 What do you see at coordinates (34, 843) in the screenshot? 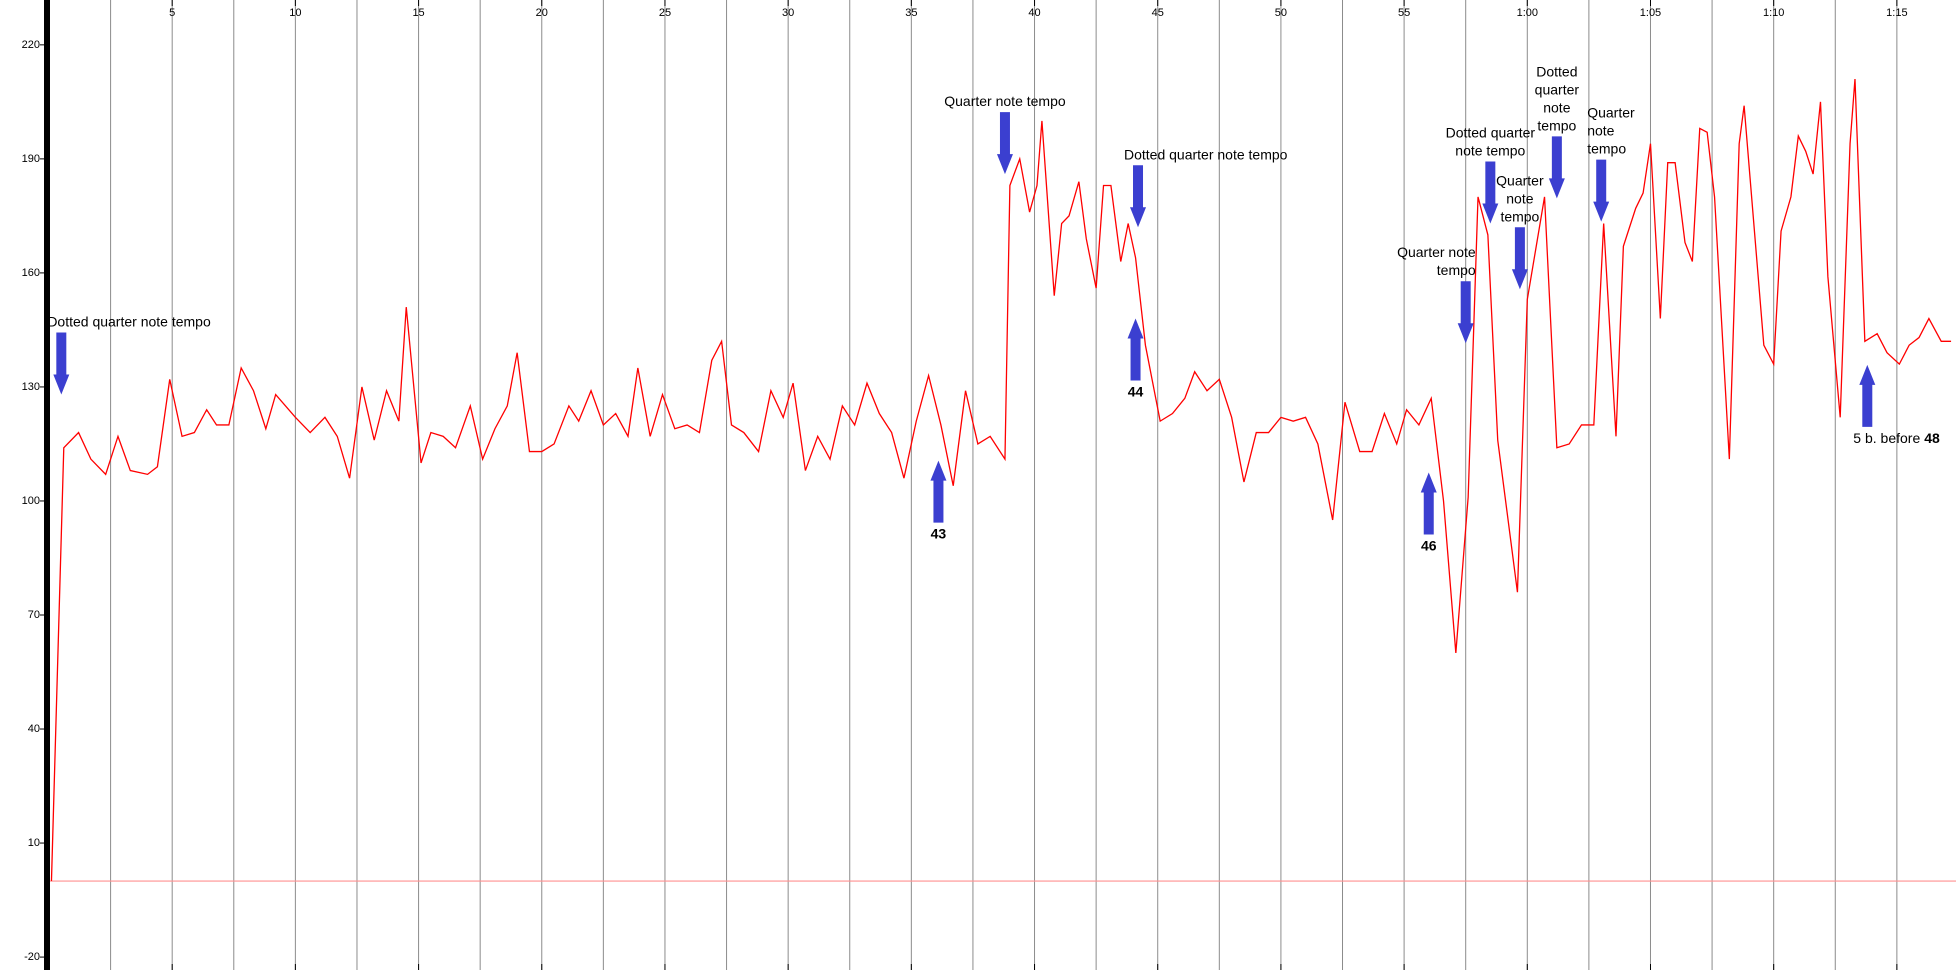
I see `y-tick-label: 10` at bounding box center [34, 843].